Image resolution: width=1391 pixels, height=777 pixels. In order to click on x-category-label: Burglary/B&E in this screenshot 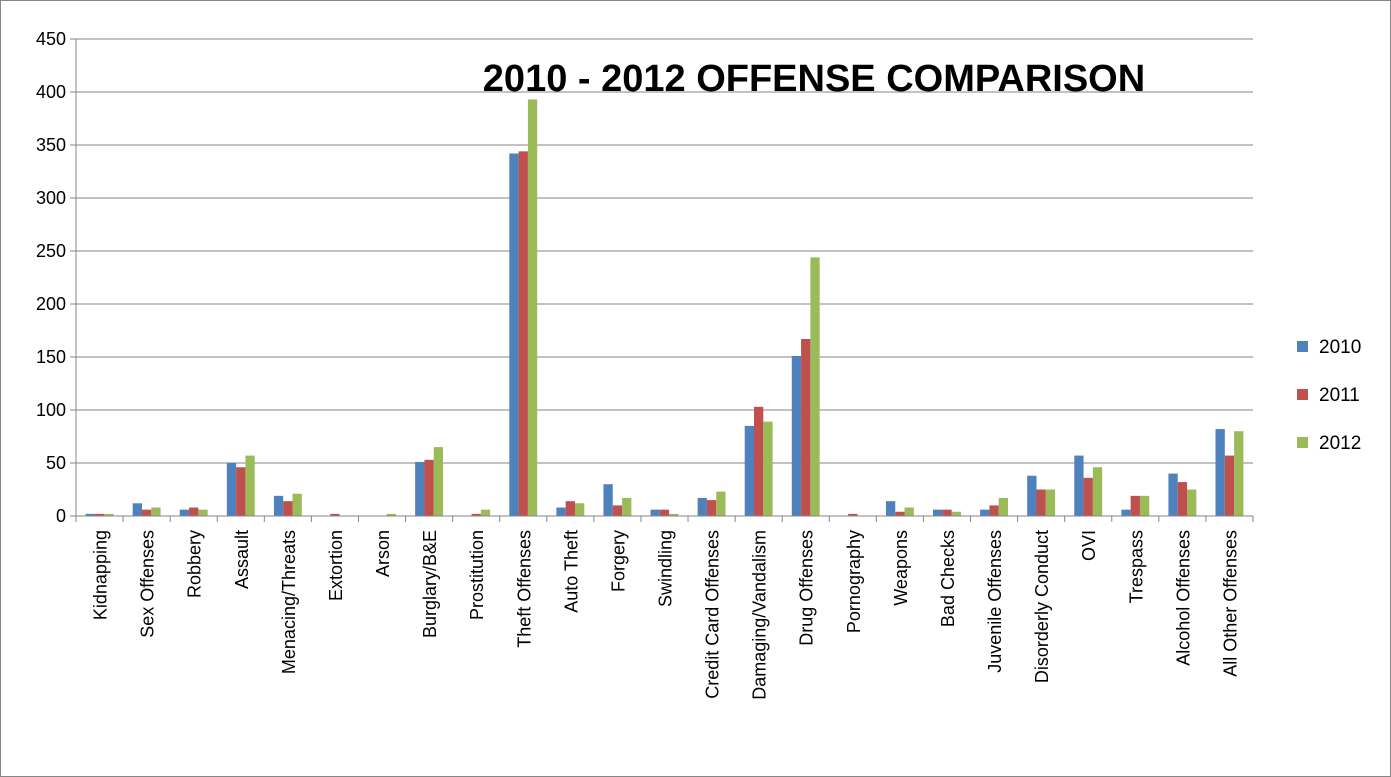, I will do `click(430, 584)`.